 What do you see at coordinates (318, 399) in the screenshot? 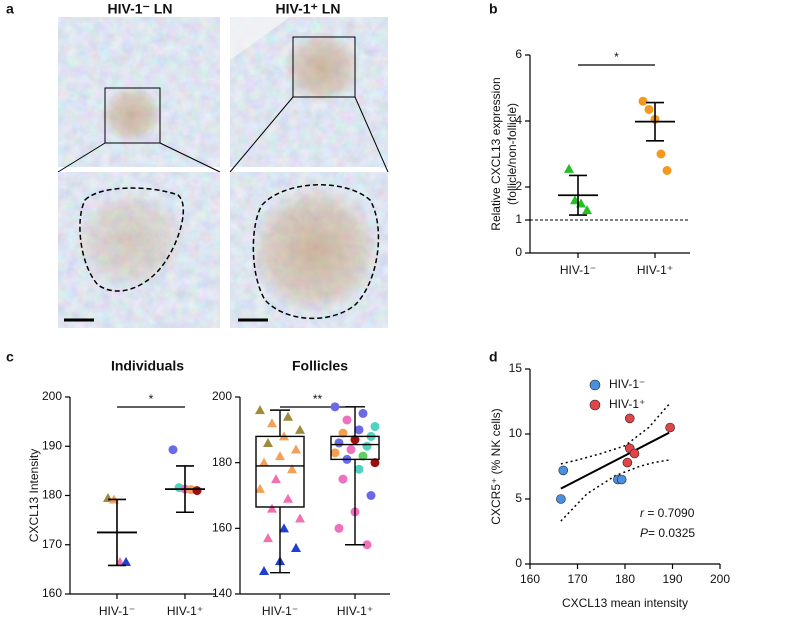
I see `significance: **` at bounding box center [318, 399].